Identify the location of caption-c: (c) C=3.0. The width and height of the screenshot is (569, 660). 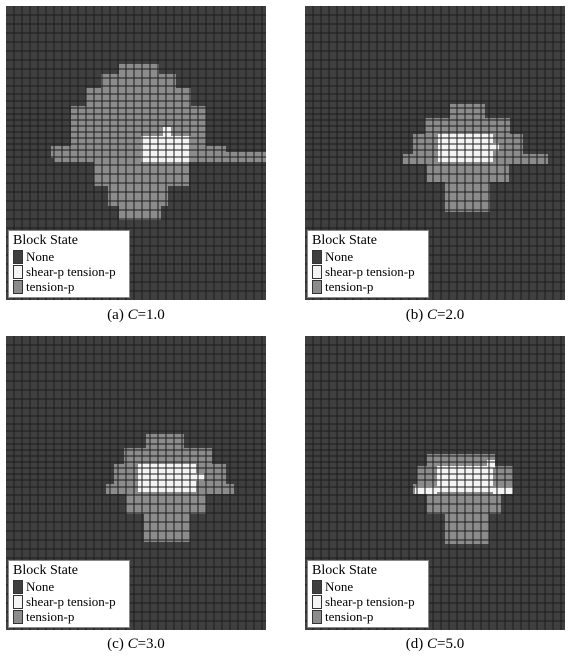
(136, 644).